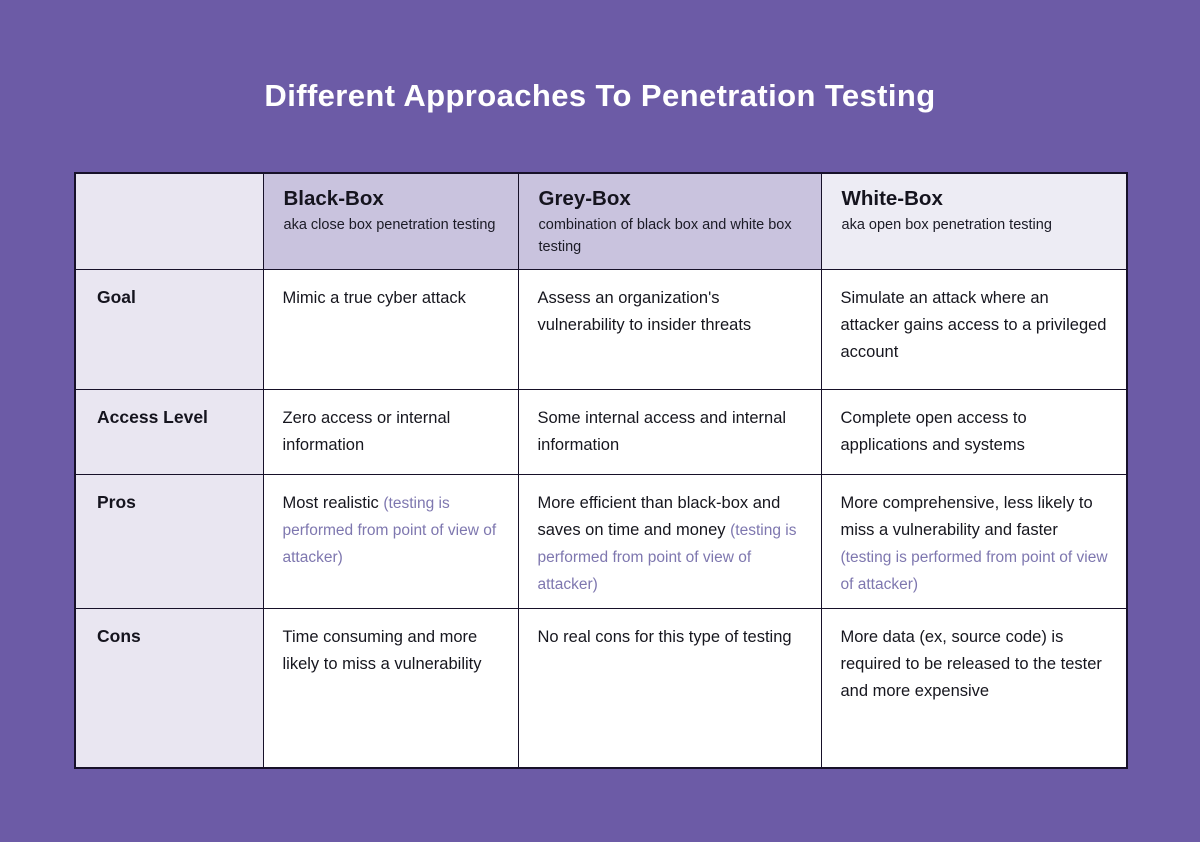  I want to click on cell-access-black-box: Zero access or internal information, so click(390, 431).